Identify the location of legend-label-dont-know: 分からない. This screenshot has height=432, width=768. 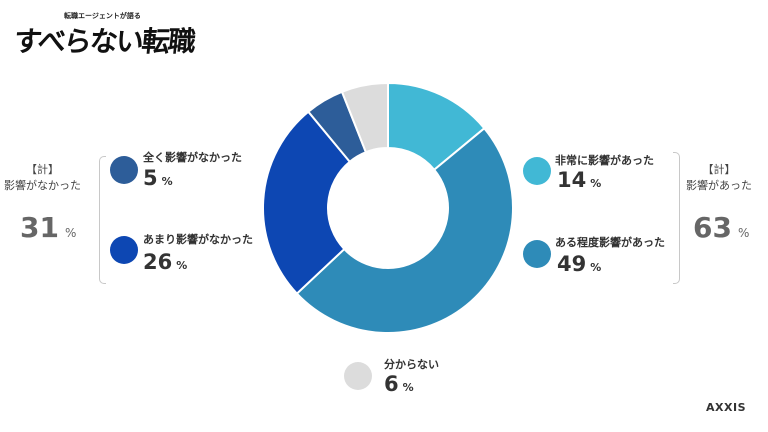
(411, 364).